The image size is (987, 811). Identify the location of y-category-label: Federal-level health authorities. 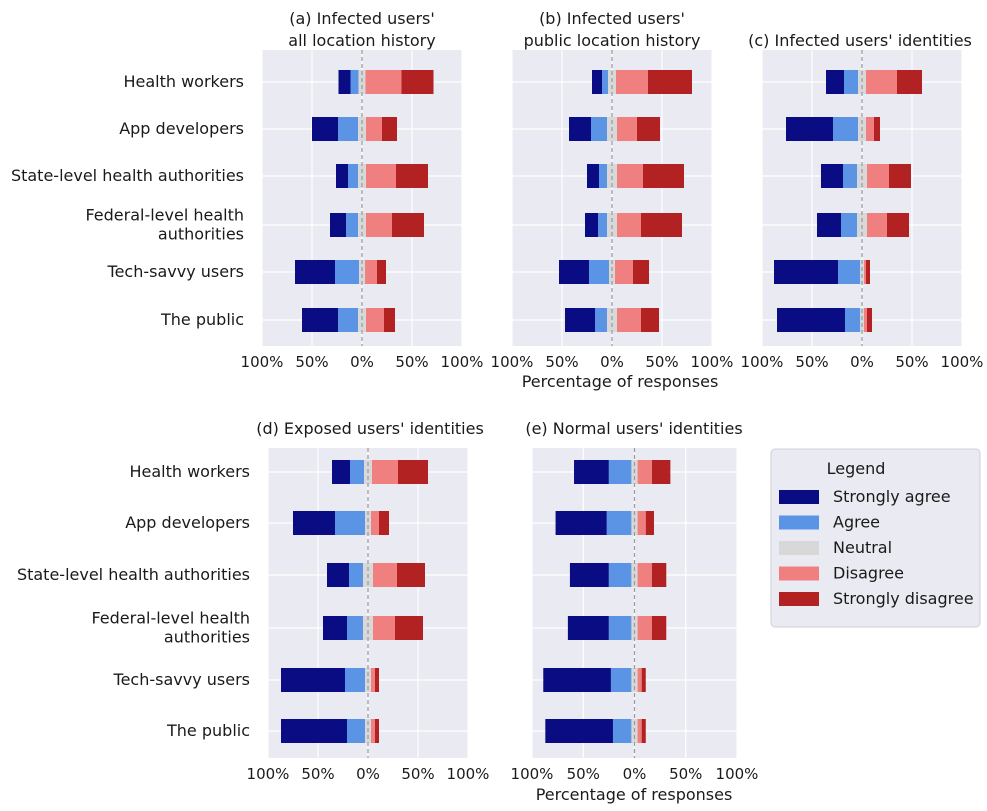
(170, 628).